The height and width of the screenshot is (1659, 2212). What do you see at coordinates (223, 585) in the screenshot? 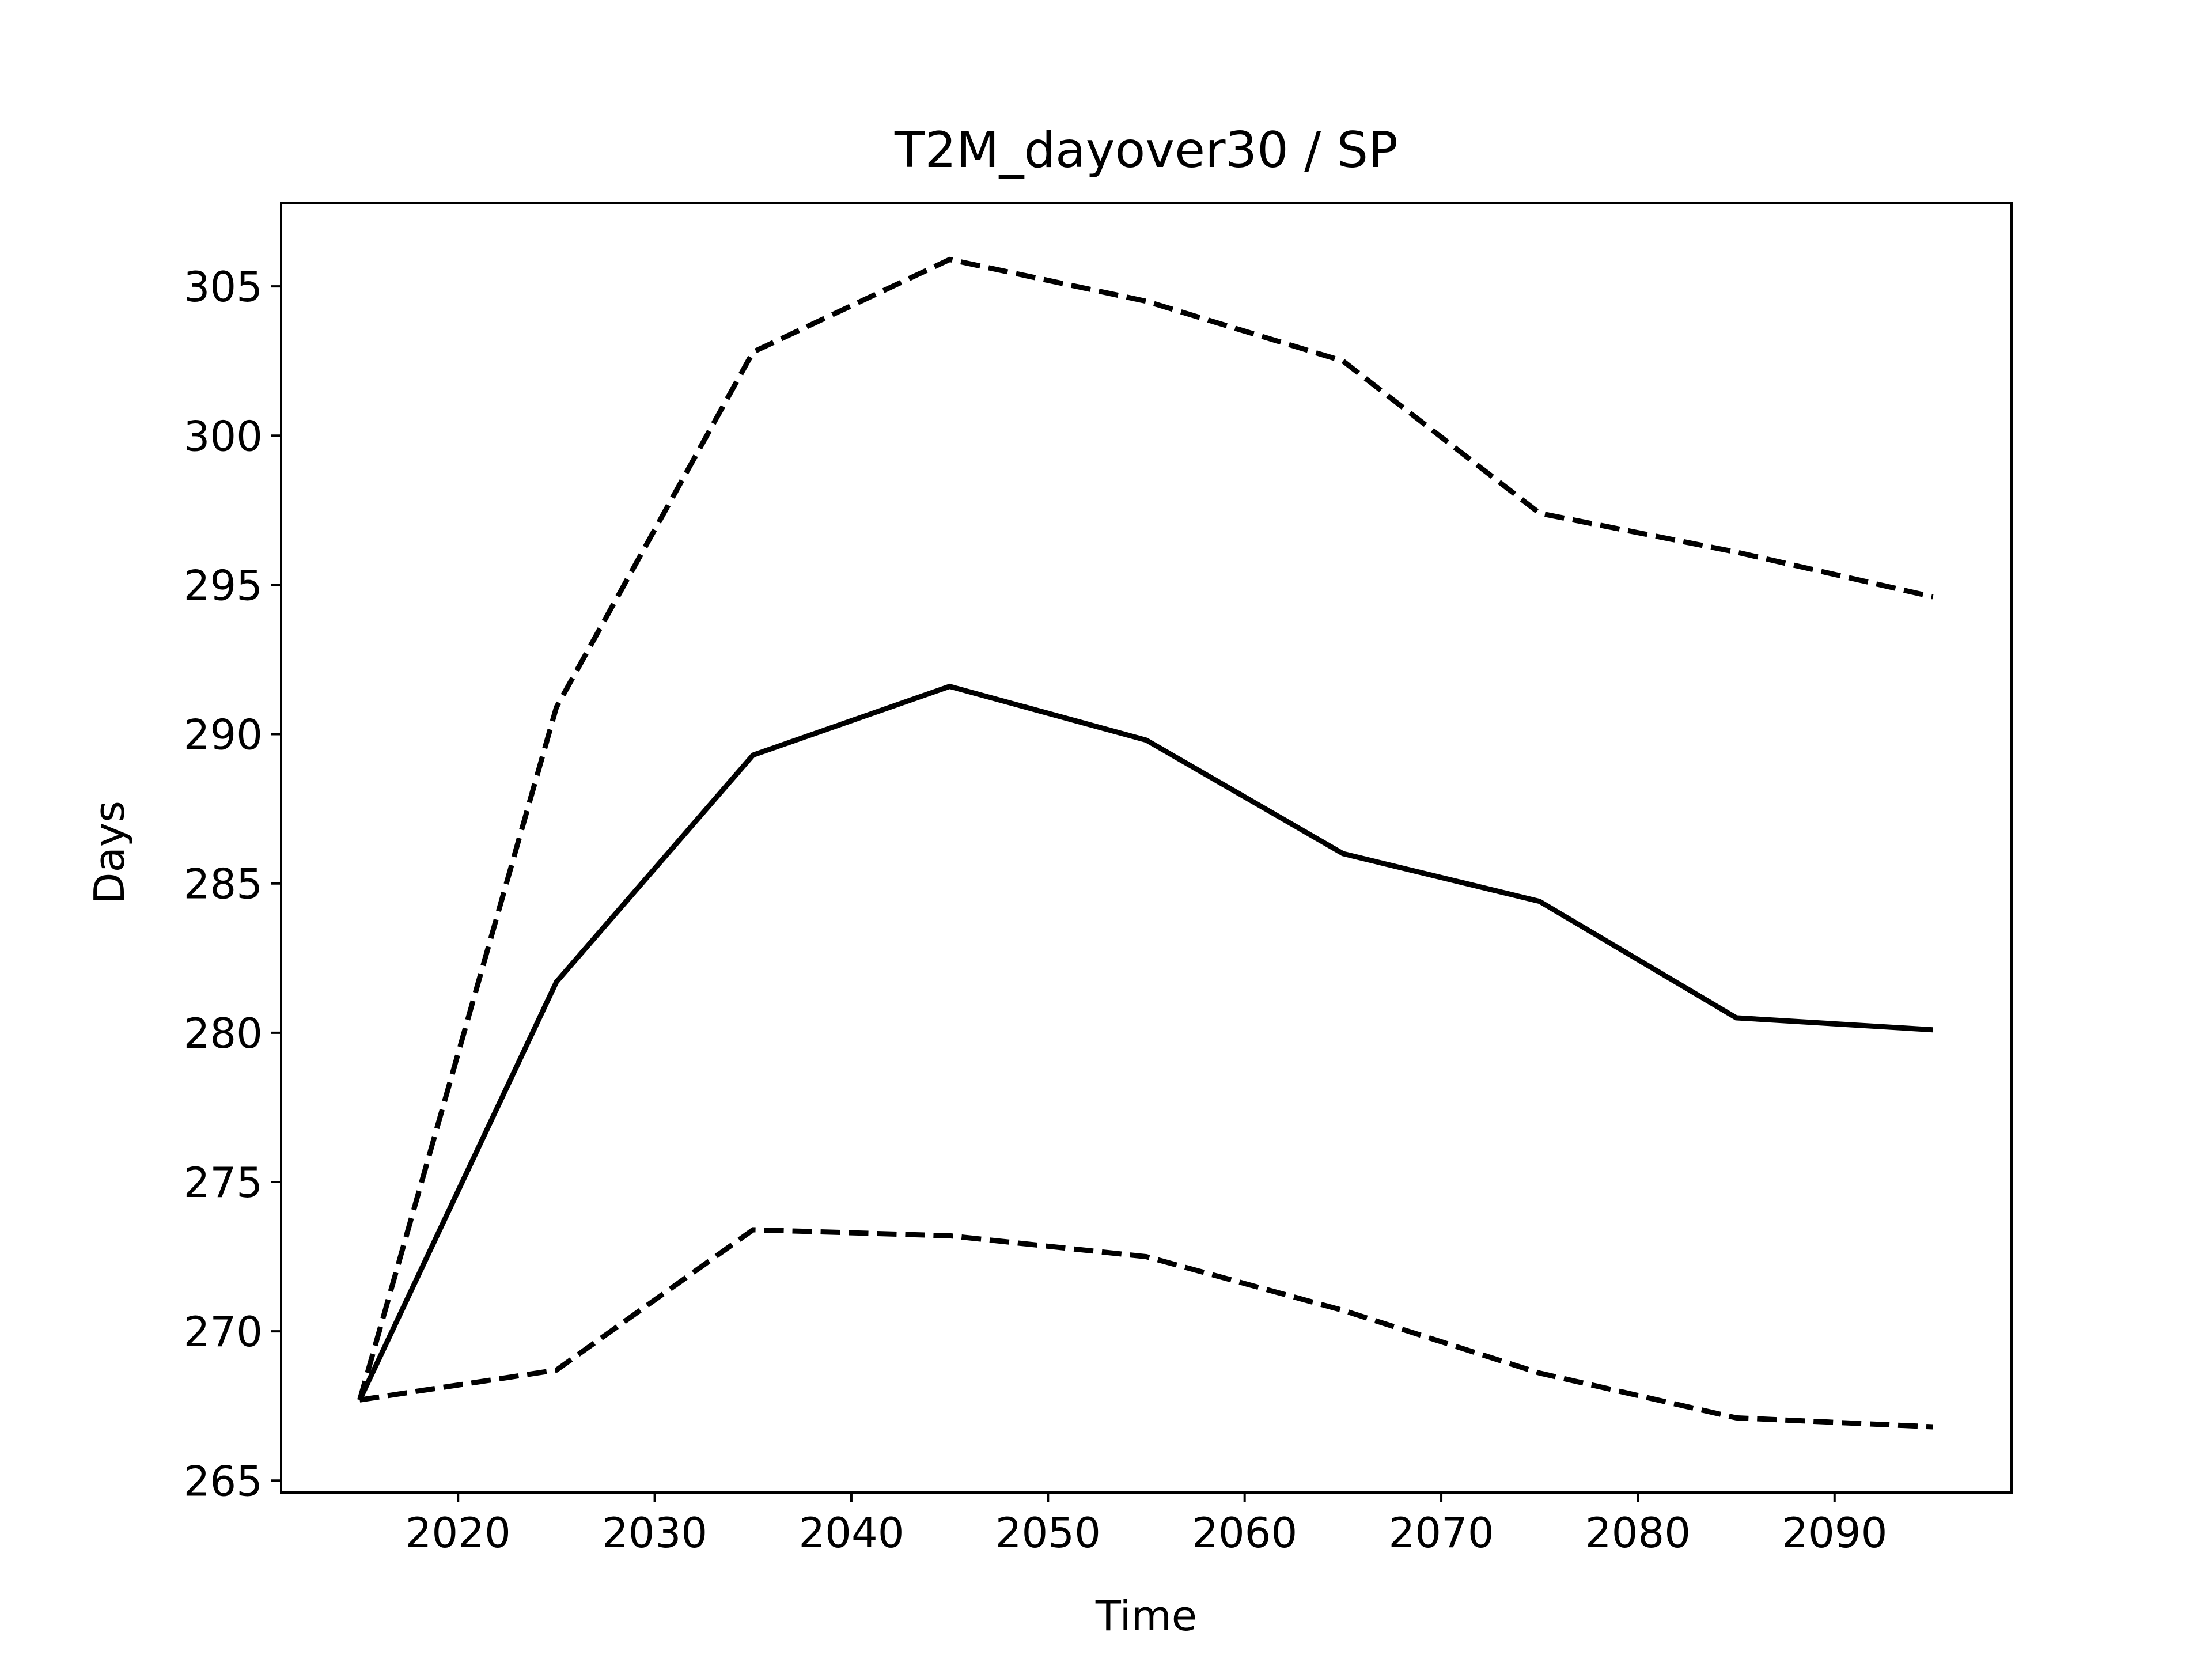
I see `y-tick-label: 295` at bounding box center [223, 585].